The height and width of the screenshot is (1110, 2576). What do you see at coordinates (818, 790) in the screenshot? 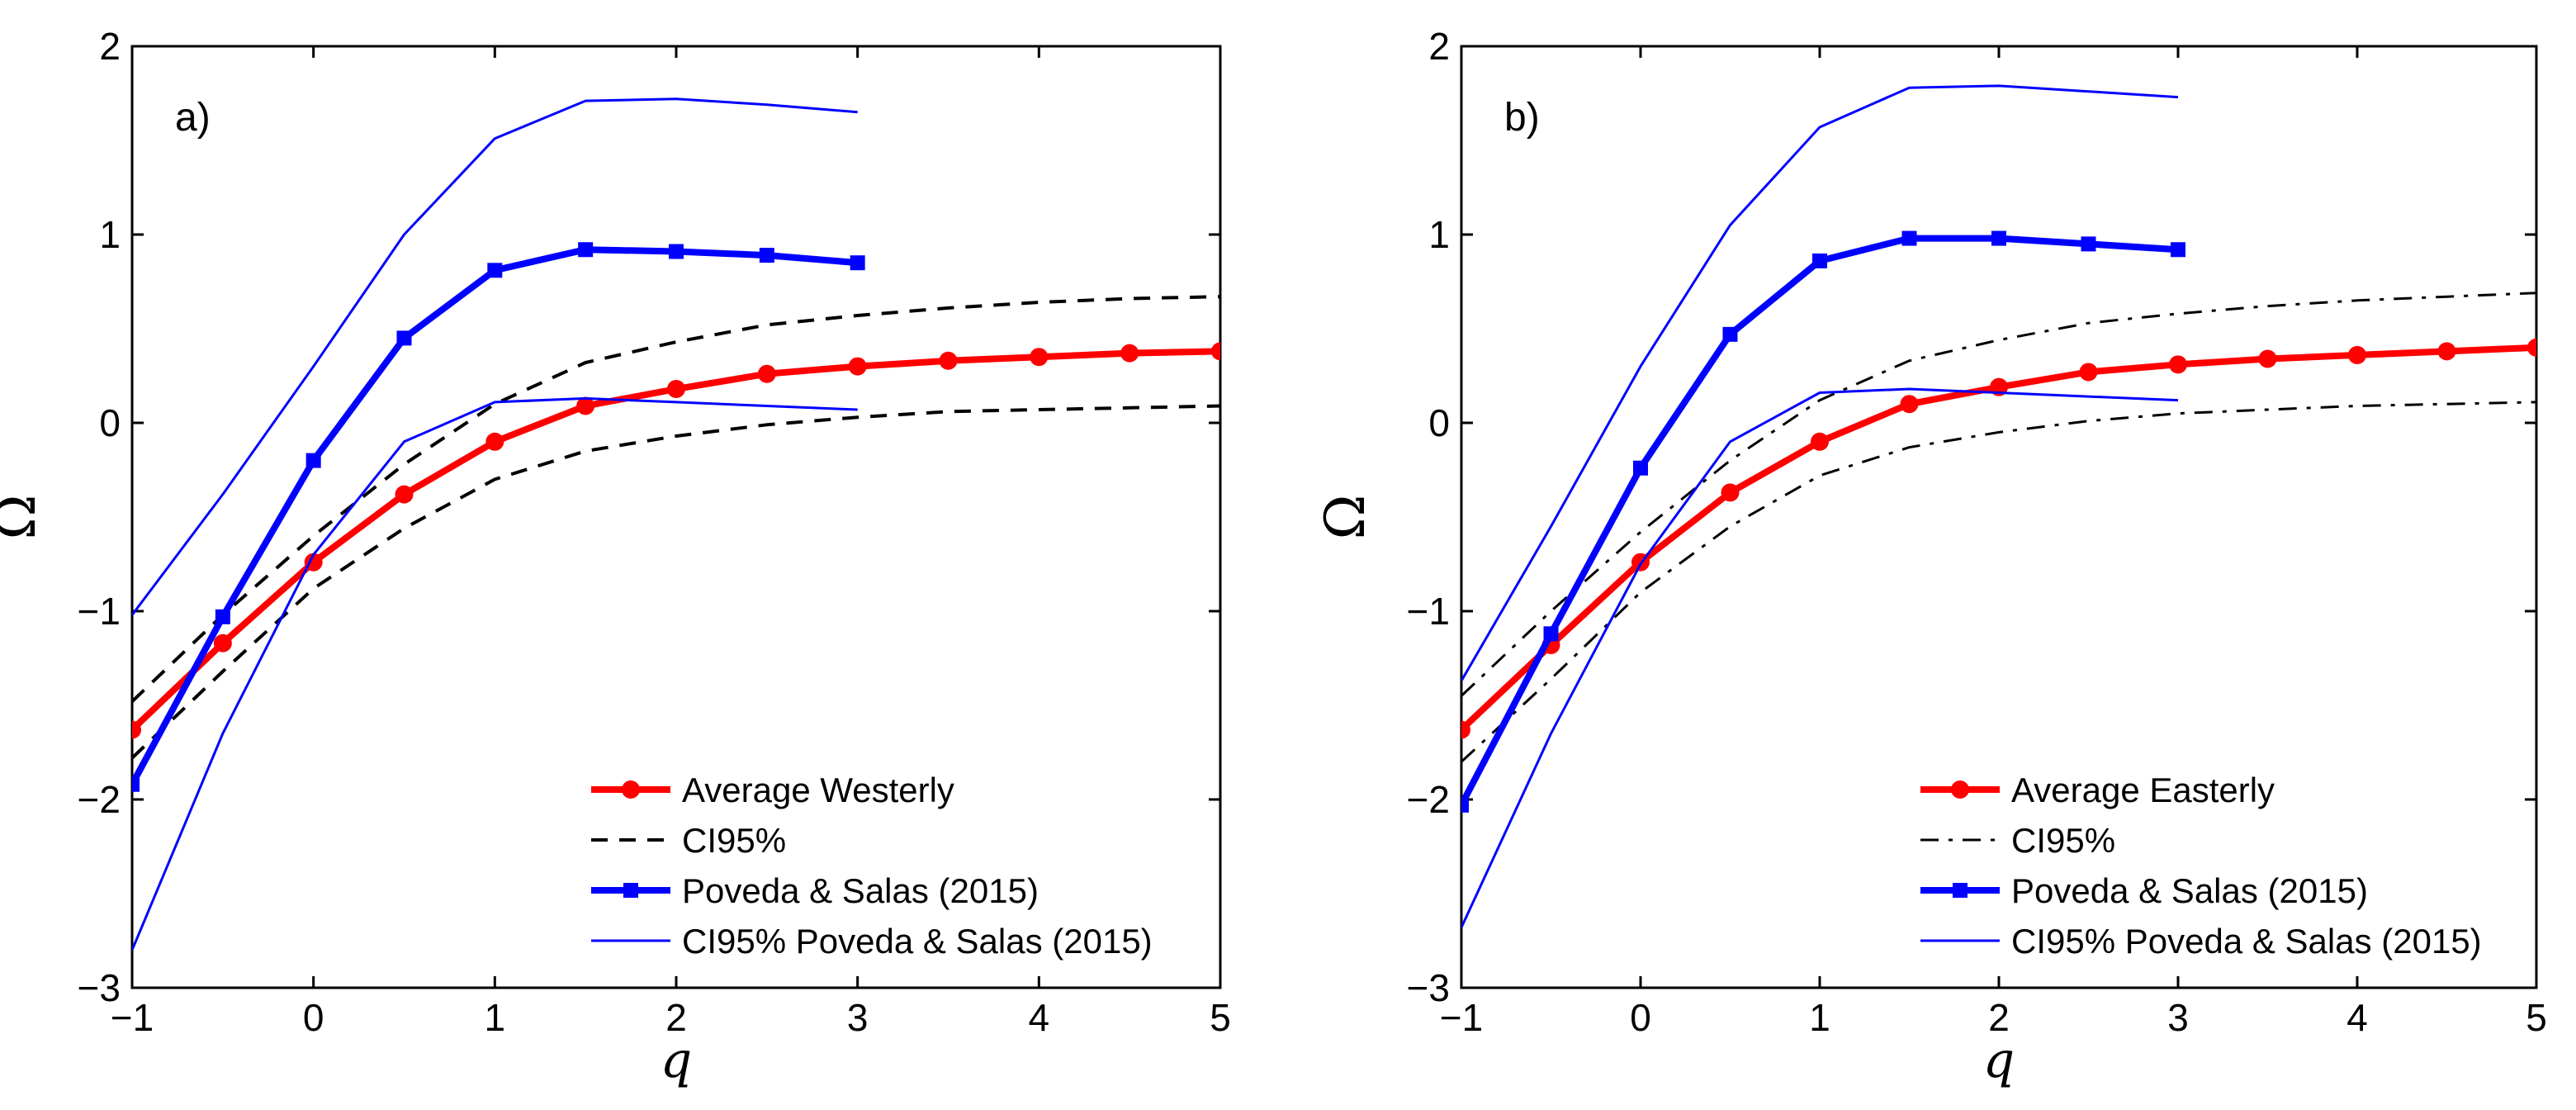
I see `legend-label: Average Westerly` at bounding box center [818, 790].